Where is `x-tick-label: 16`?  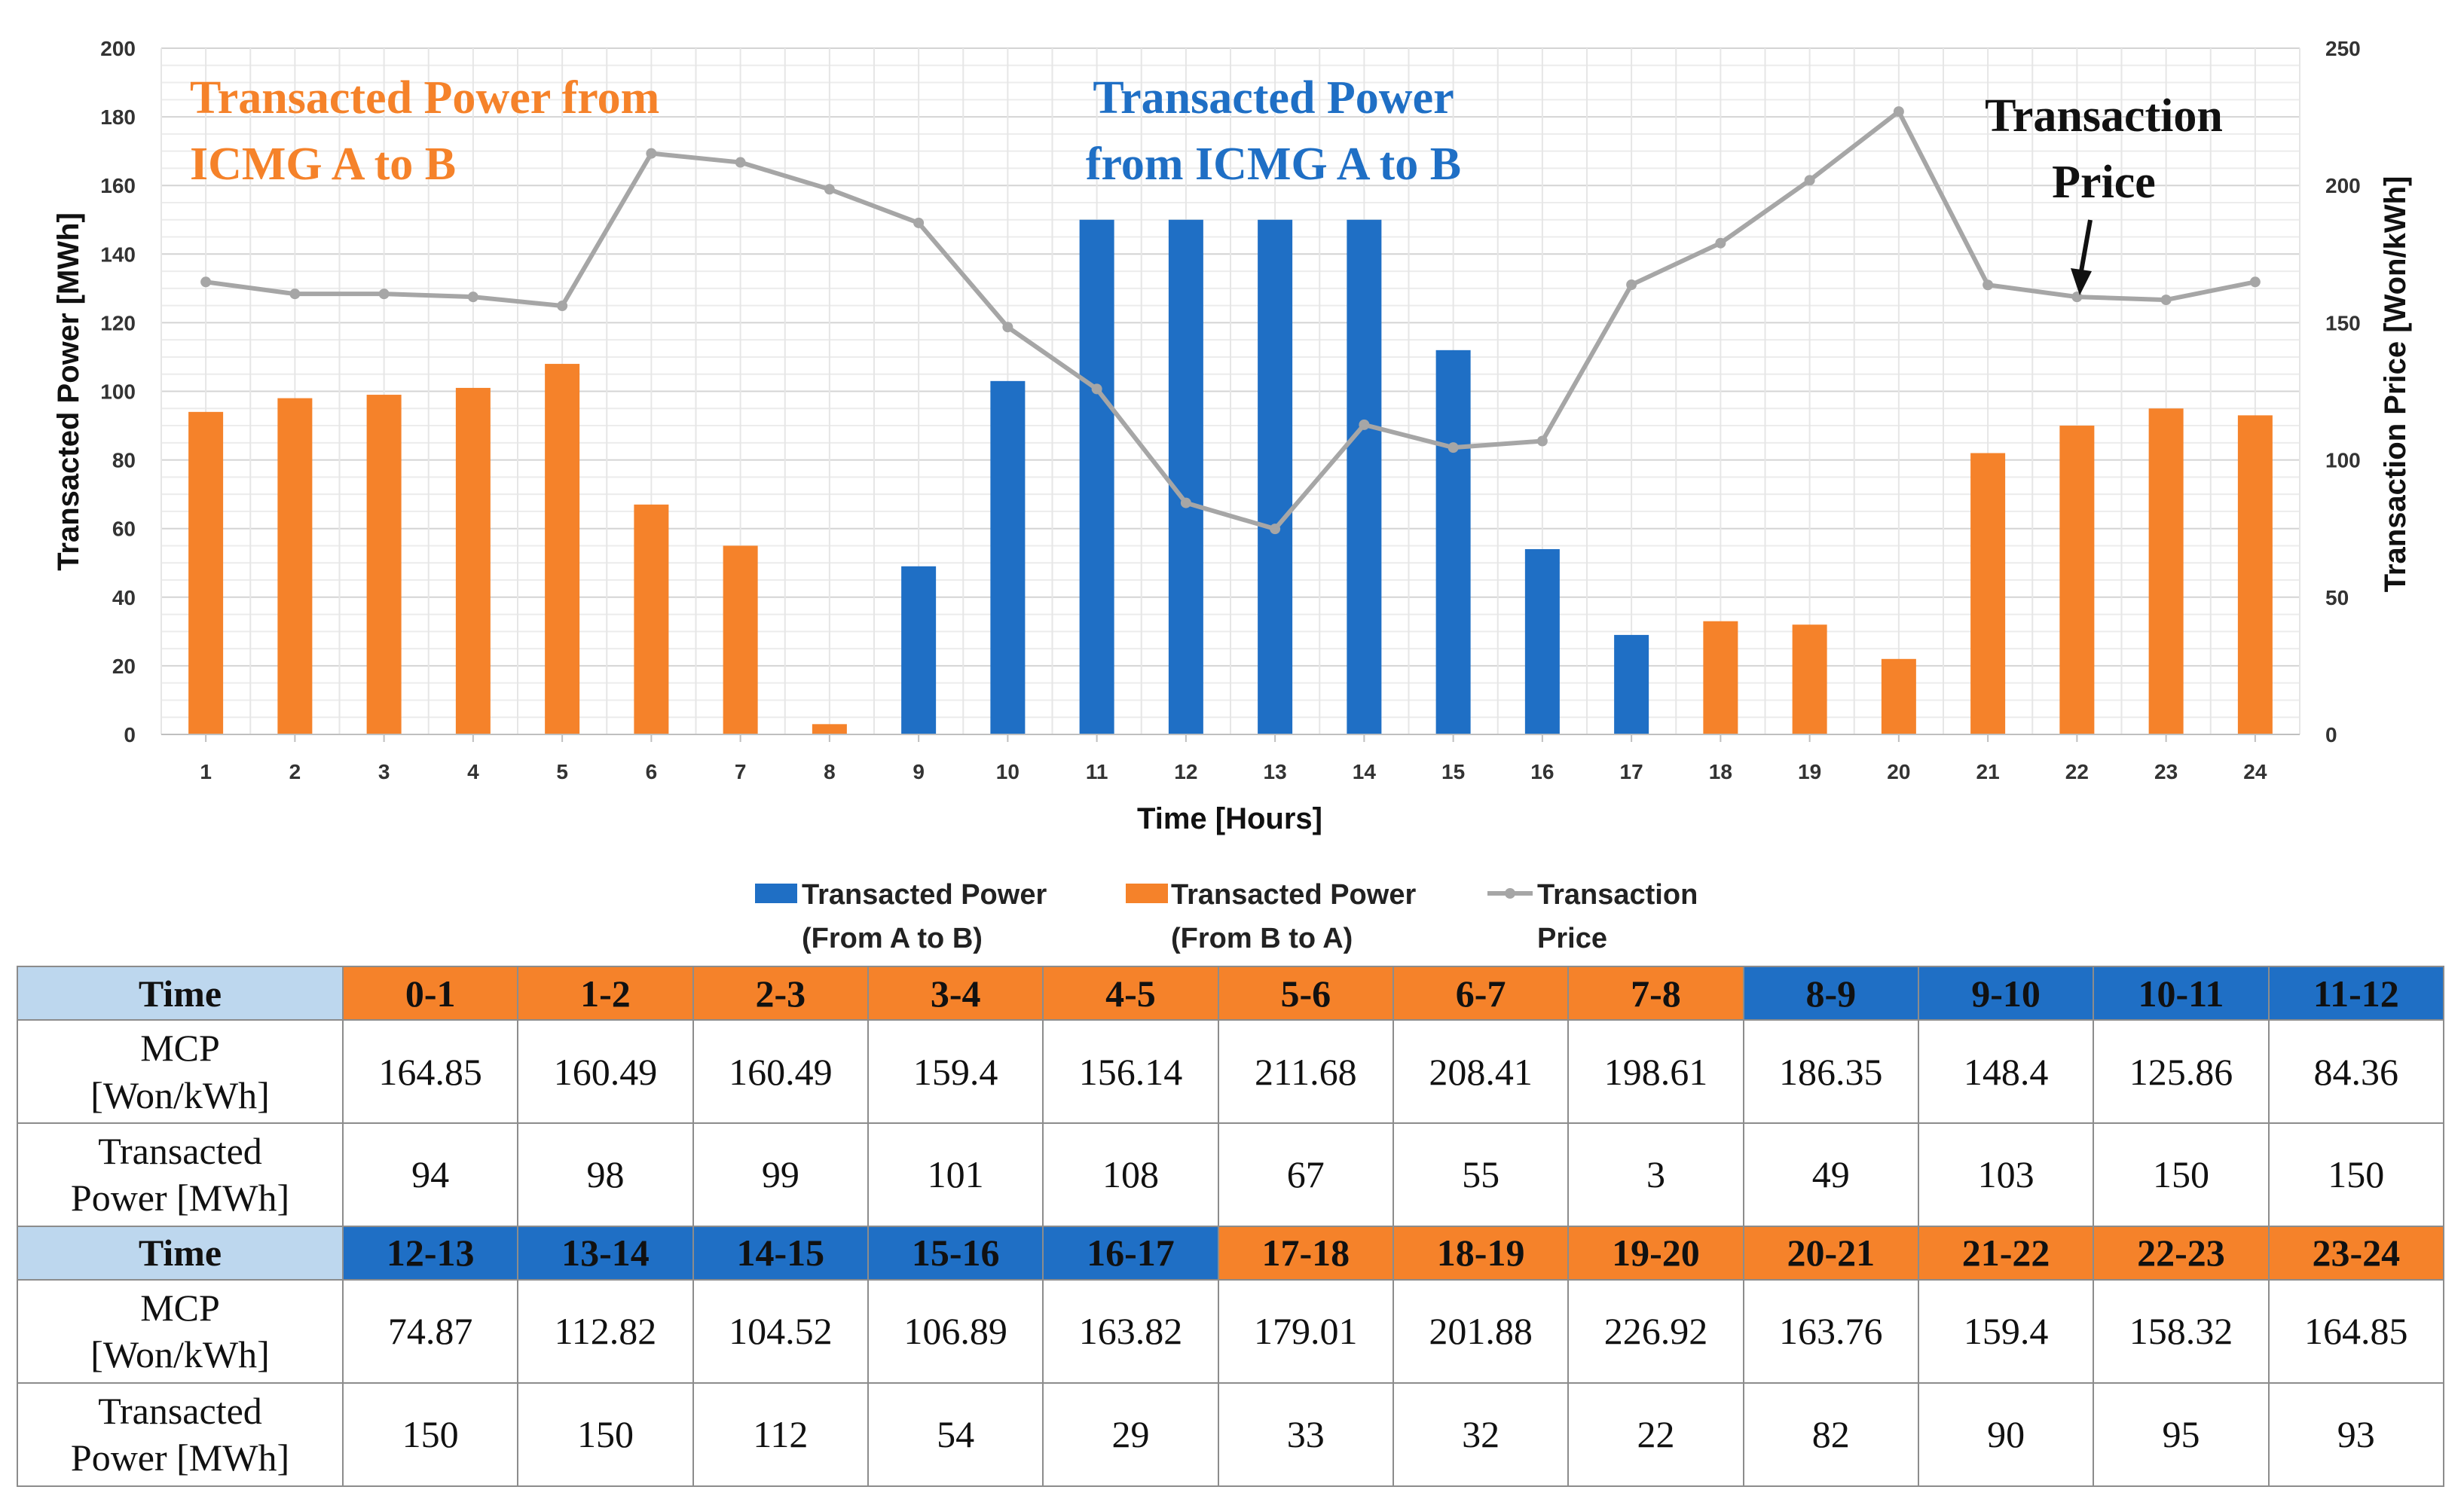
x-tick-label: 16 is located at coordinates (1542, 771).